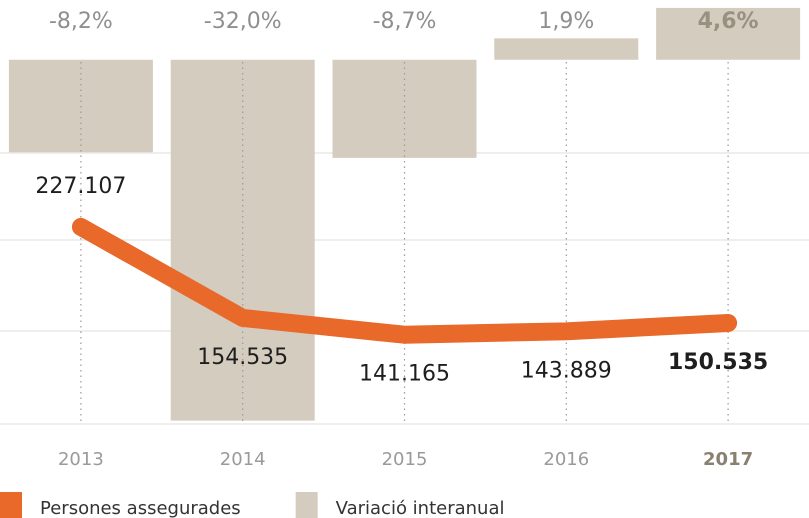  Describe the element at coordinates (81, 459) in the screenshot. I see `x-tick-label: 2013` at that location.